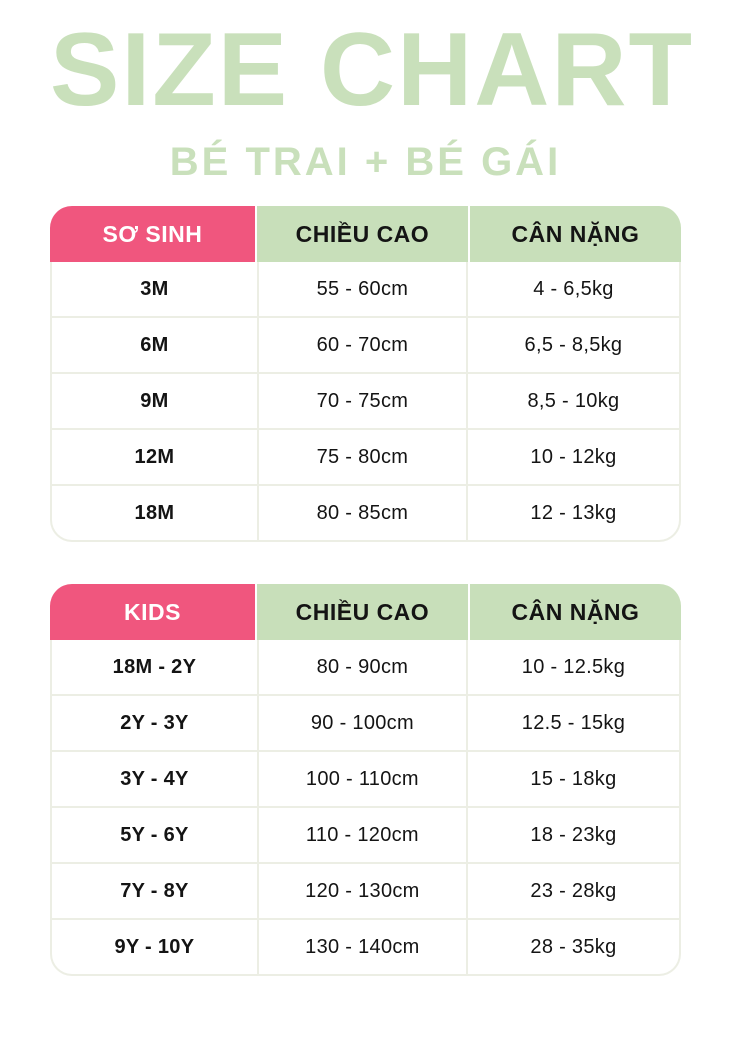 This screenshot has height=1040, width=731. Describe the element at coordinates (362, 835) in the screenshot. I see `height-cell: 110 - 120cm` at that location.